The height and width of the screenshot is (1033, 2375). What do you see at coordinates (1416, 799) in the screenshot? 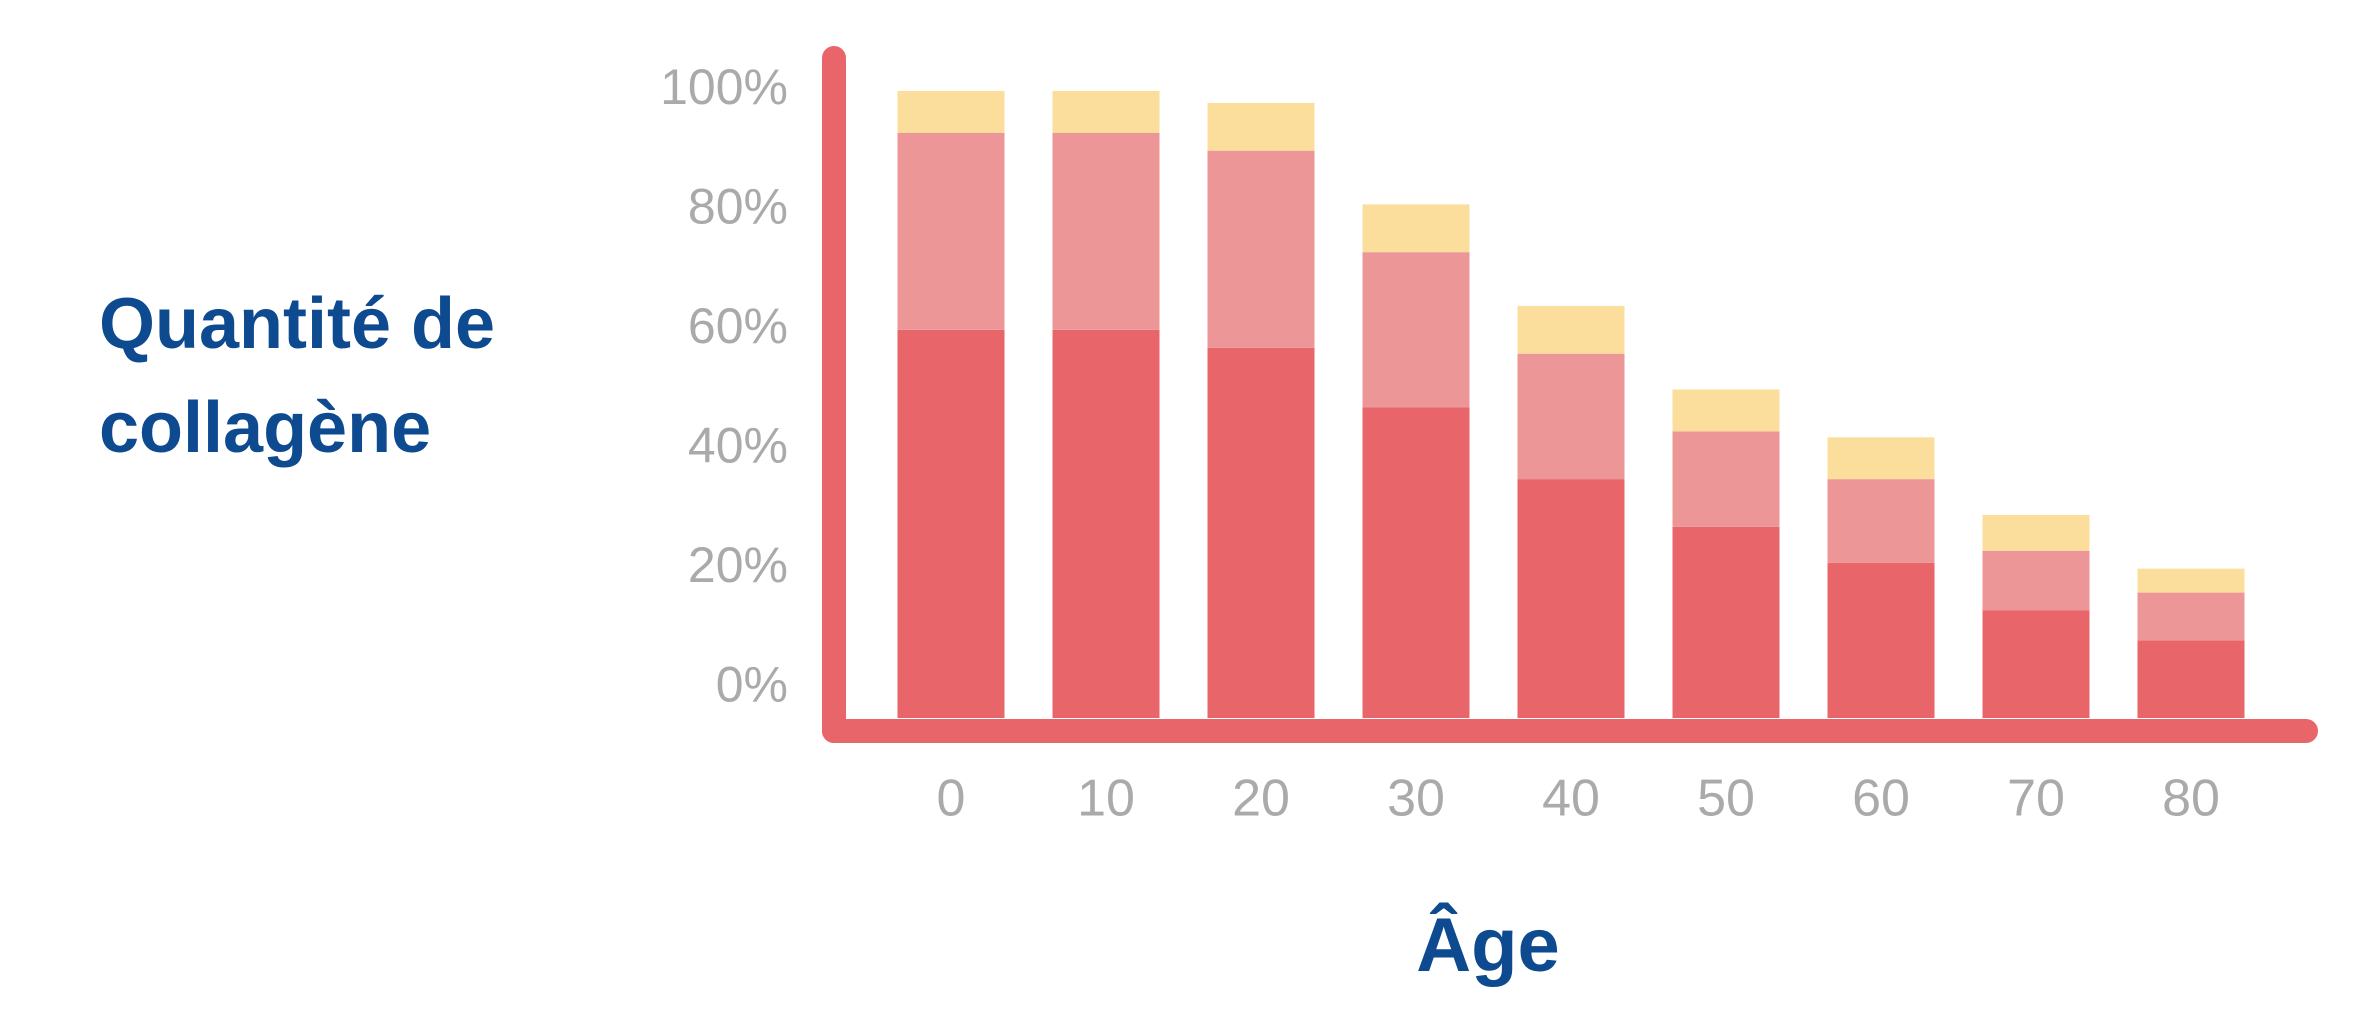
I see `x-tick-label: 30` at bounding box center [1416, 799].